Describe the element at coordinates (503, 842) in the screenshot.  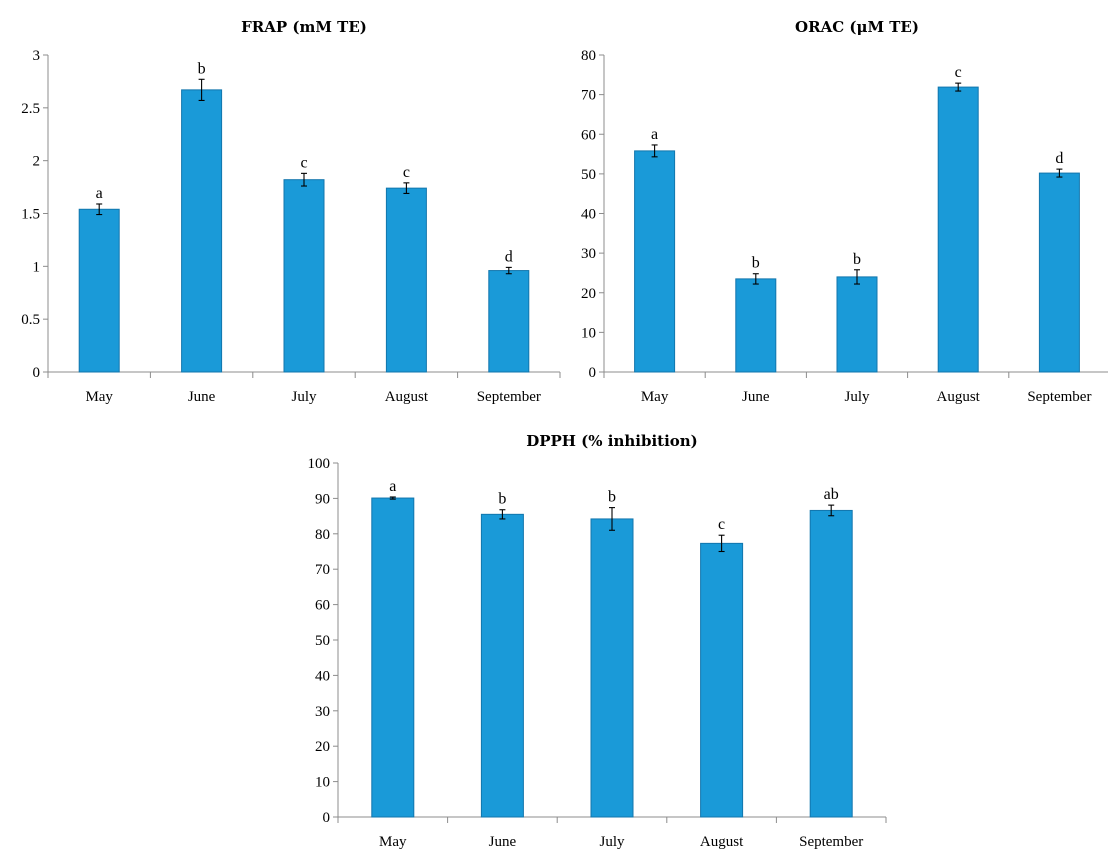
I see `dpph-x-tick-label: June` at that location.